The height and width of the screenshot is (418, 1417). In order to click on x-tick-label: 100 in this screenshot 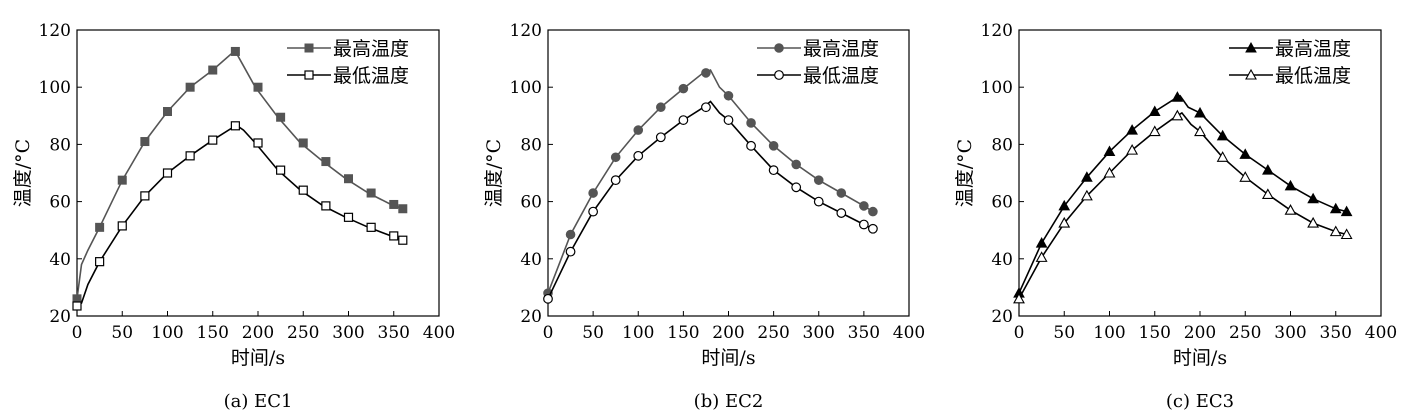, I will do `click(167, 333)`.